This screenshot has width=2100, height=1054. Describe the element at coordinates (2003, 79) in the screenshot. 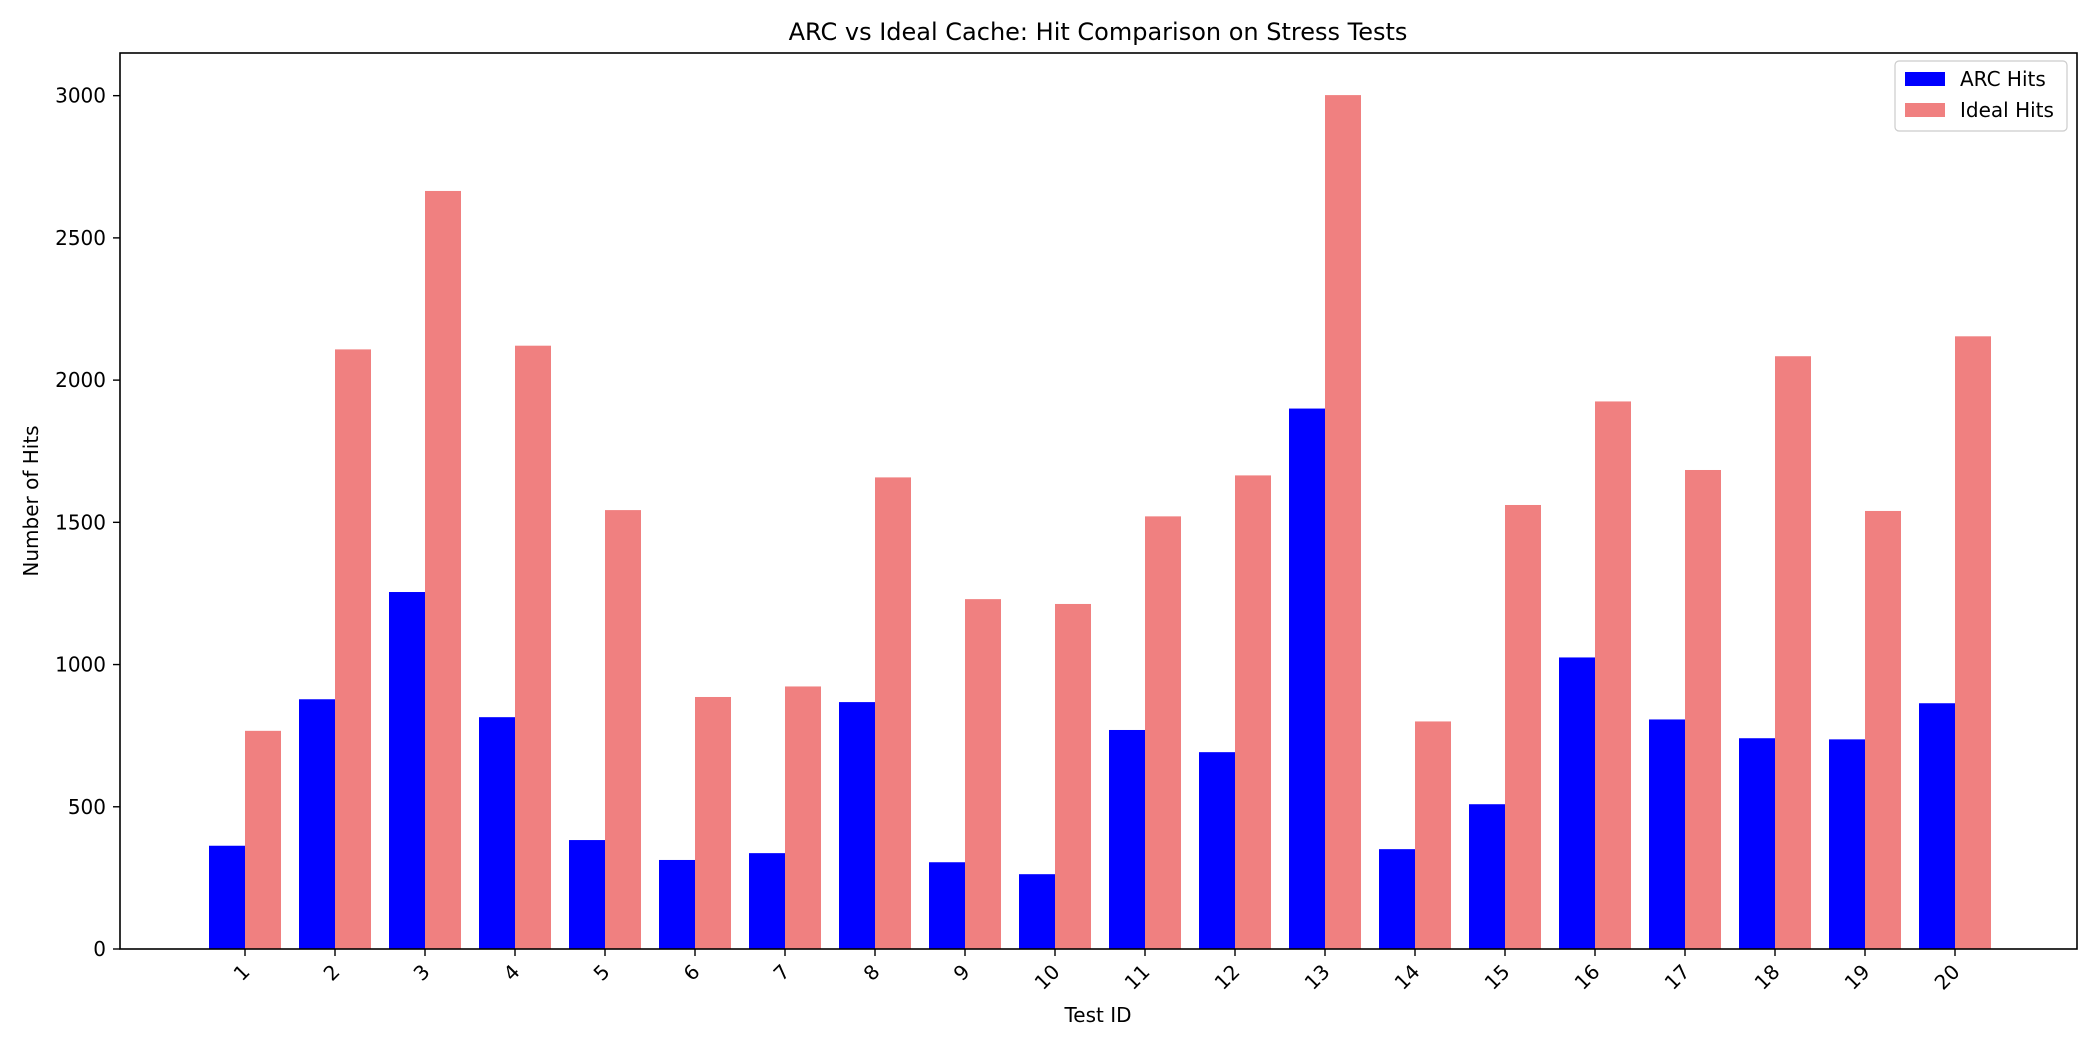

I see `legend-label: ARC Hits` at that location.